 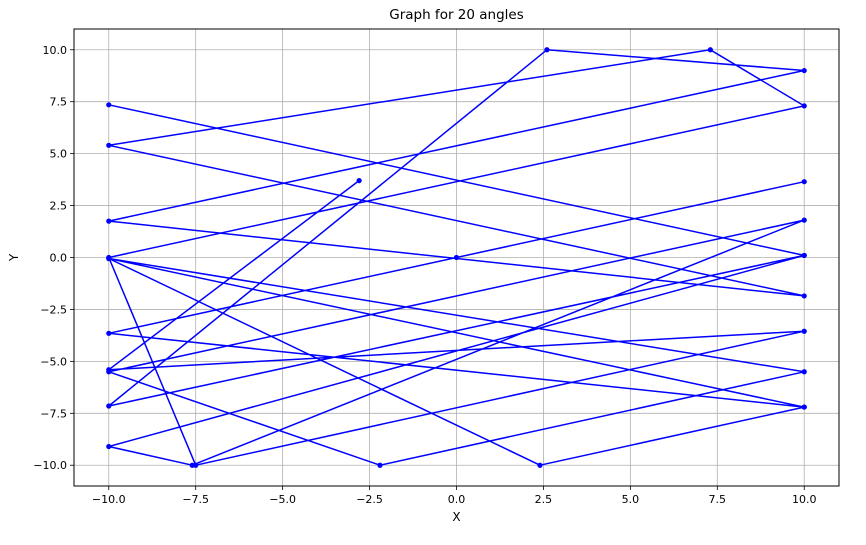 I want to click on x-tick-label: 10.0, so click(x=804, y=499).